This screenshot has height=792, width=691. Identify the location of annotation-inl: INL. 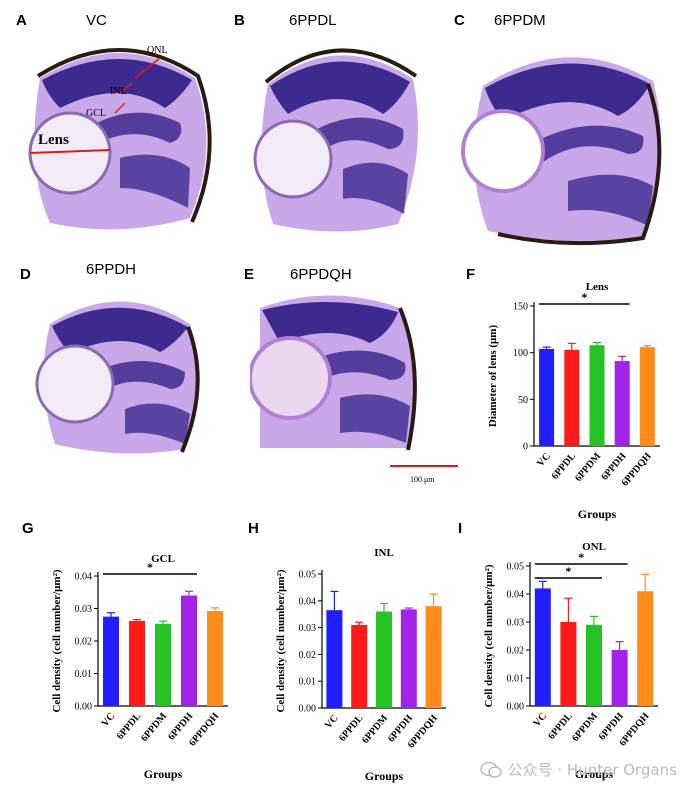
(118, 91).